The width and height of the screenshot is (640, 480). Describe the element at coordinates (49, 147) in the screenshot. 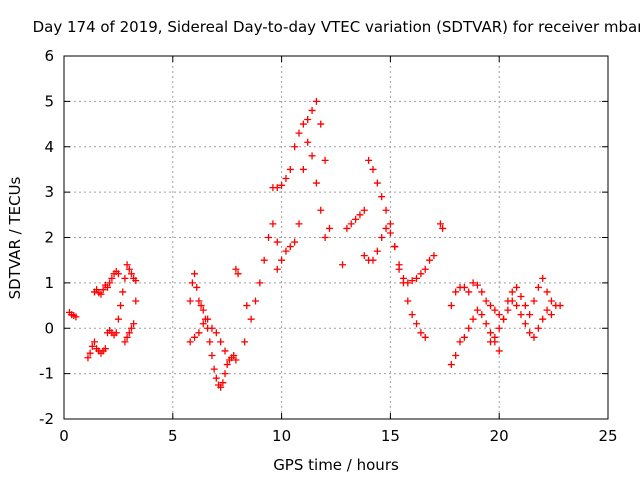

I see `y-tick-label: 4` at that location.